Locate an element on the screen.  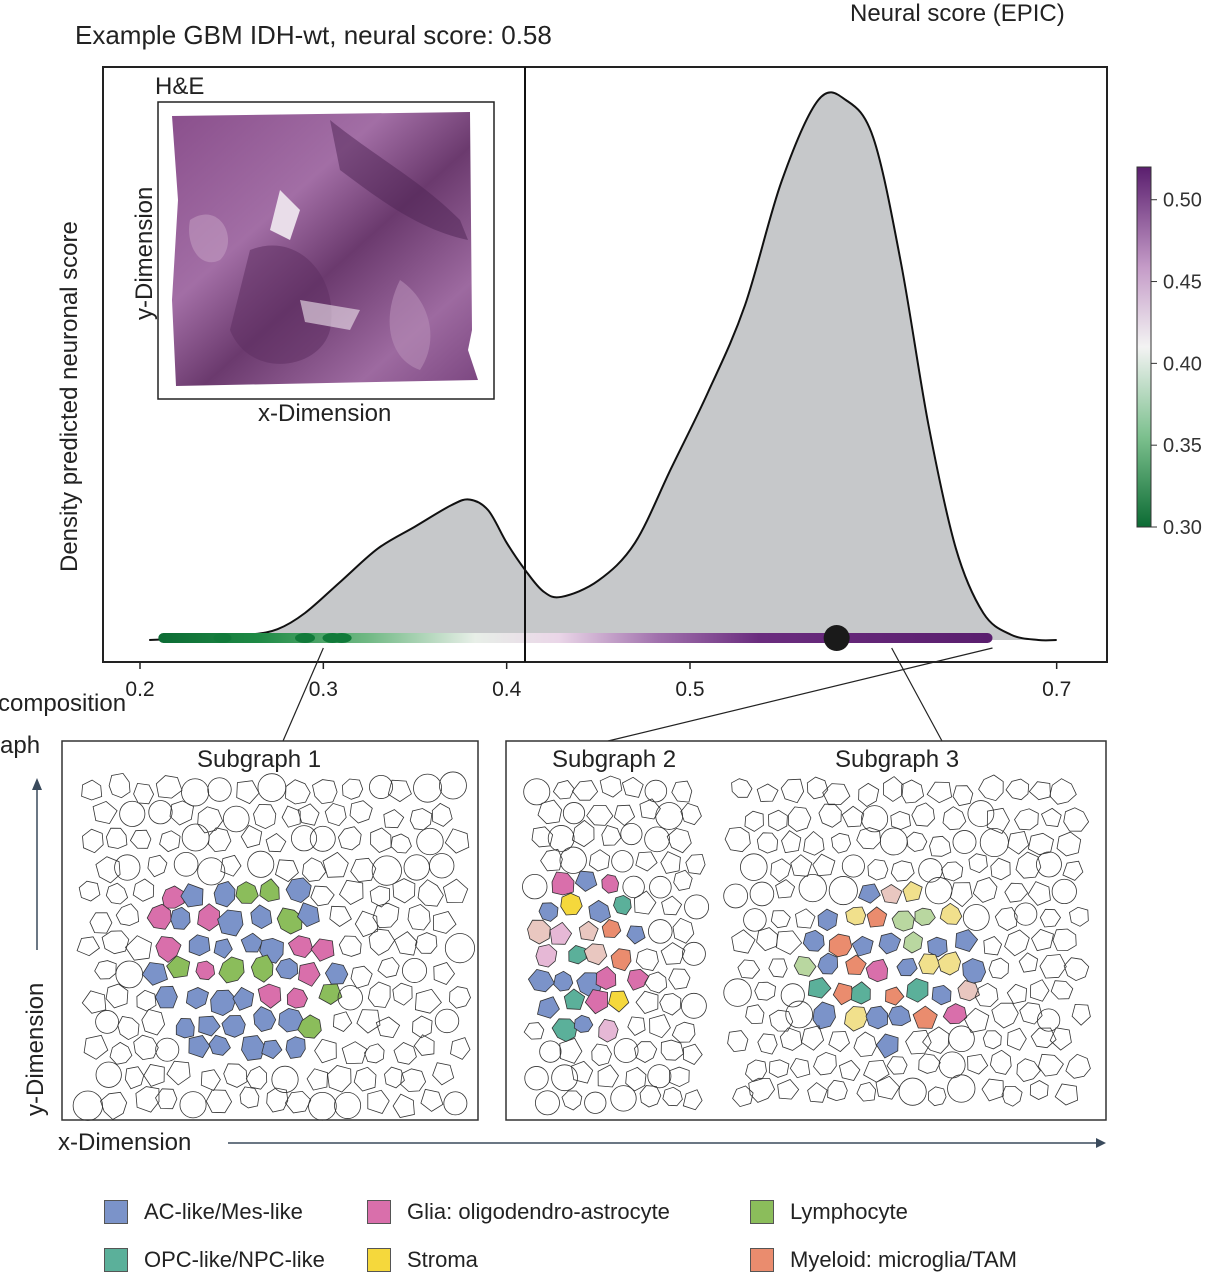
y-arrow-head is located at coordinates (37, 784).